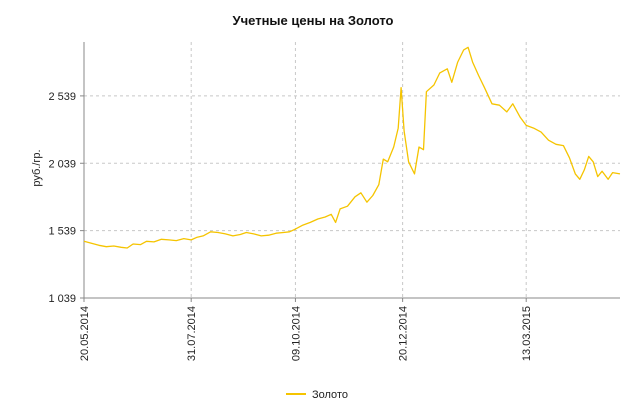  Describe the element at coordinates (296, 333) in the screenshot. I see `x-tick-label: 09.10.2014` at that location.